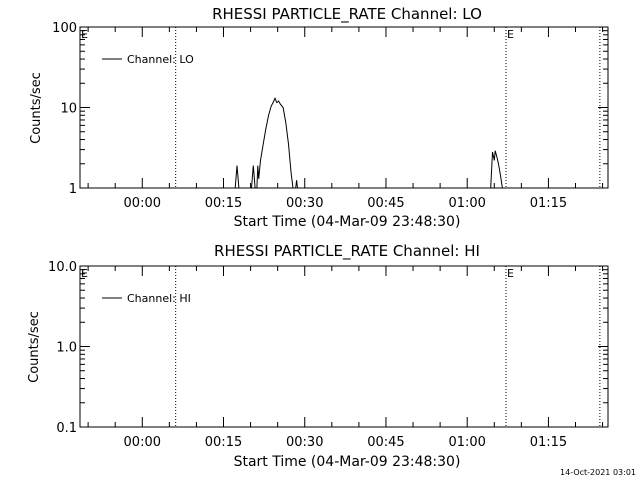 The height and width of the screenshot is (480, 640). What do you see at coordinates (73, 189) in the screenshot?
I see `y-tick-label: 1` at bounding box center [73, 189].